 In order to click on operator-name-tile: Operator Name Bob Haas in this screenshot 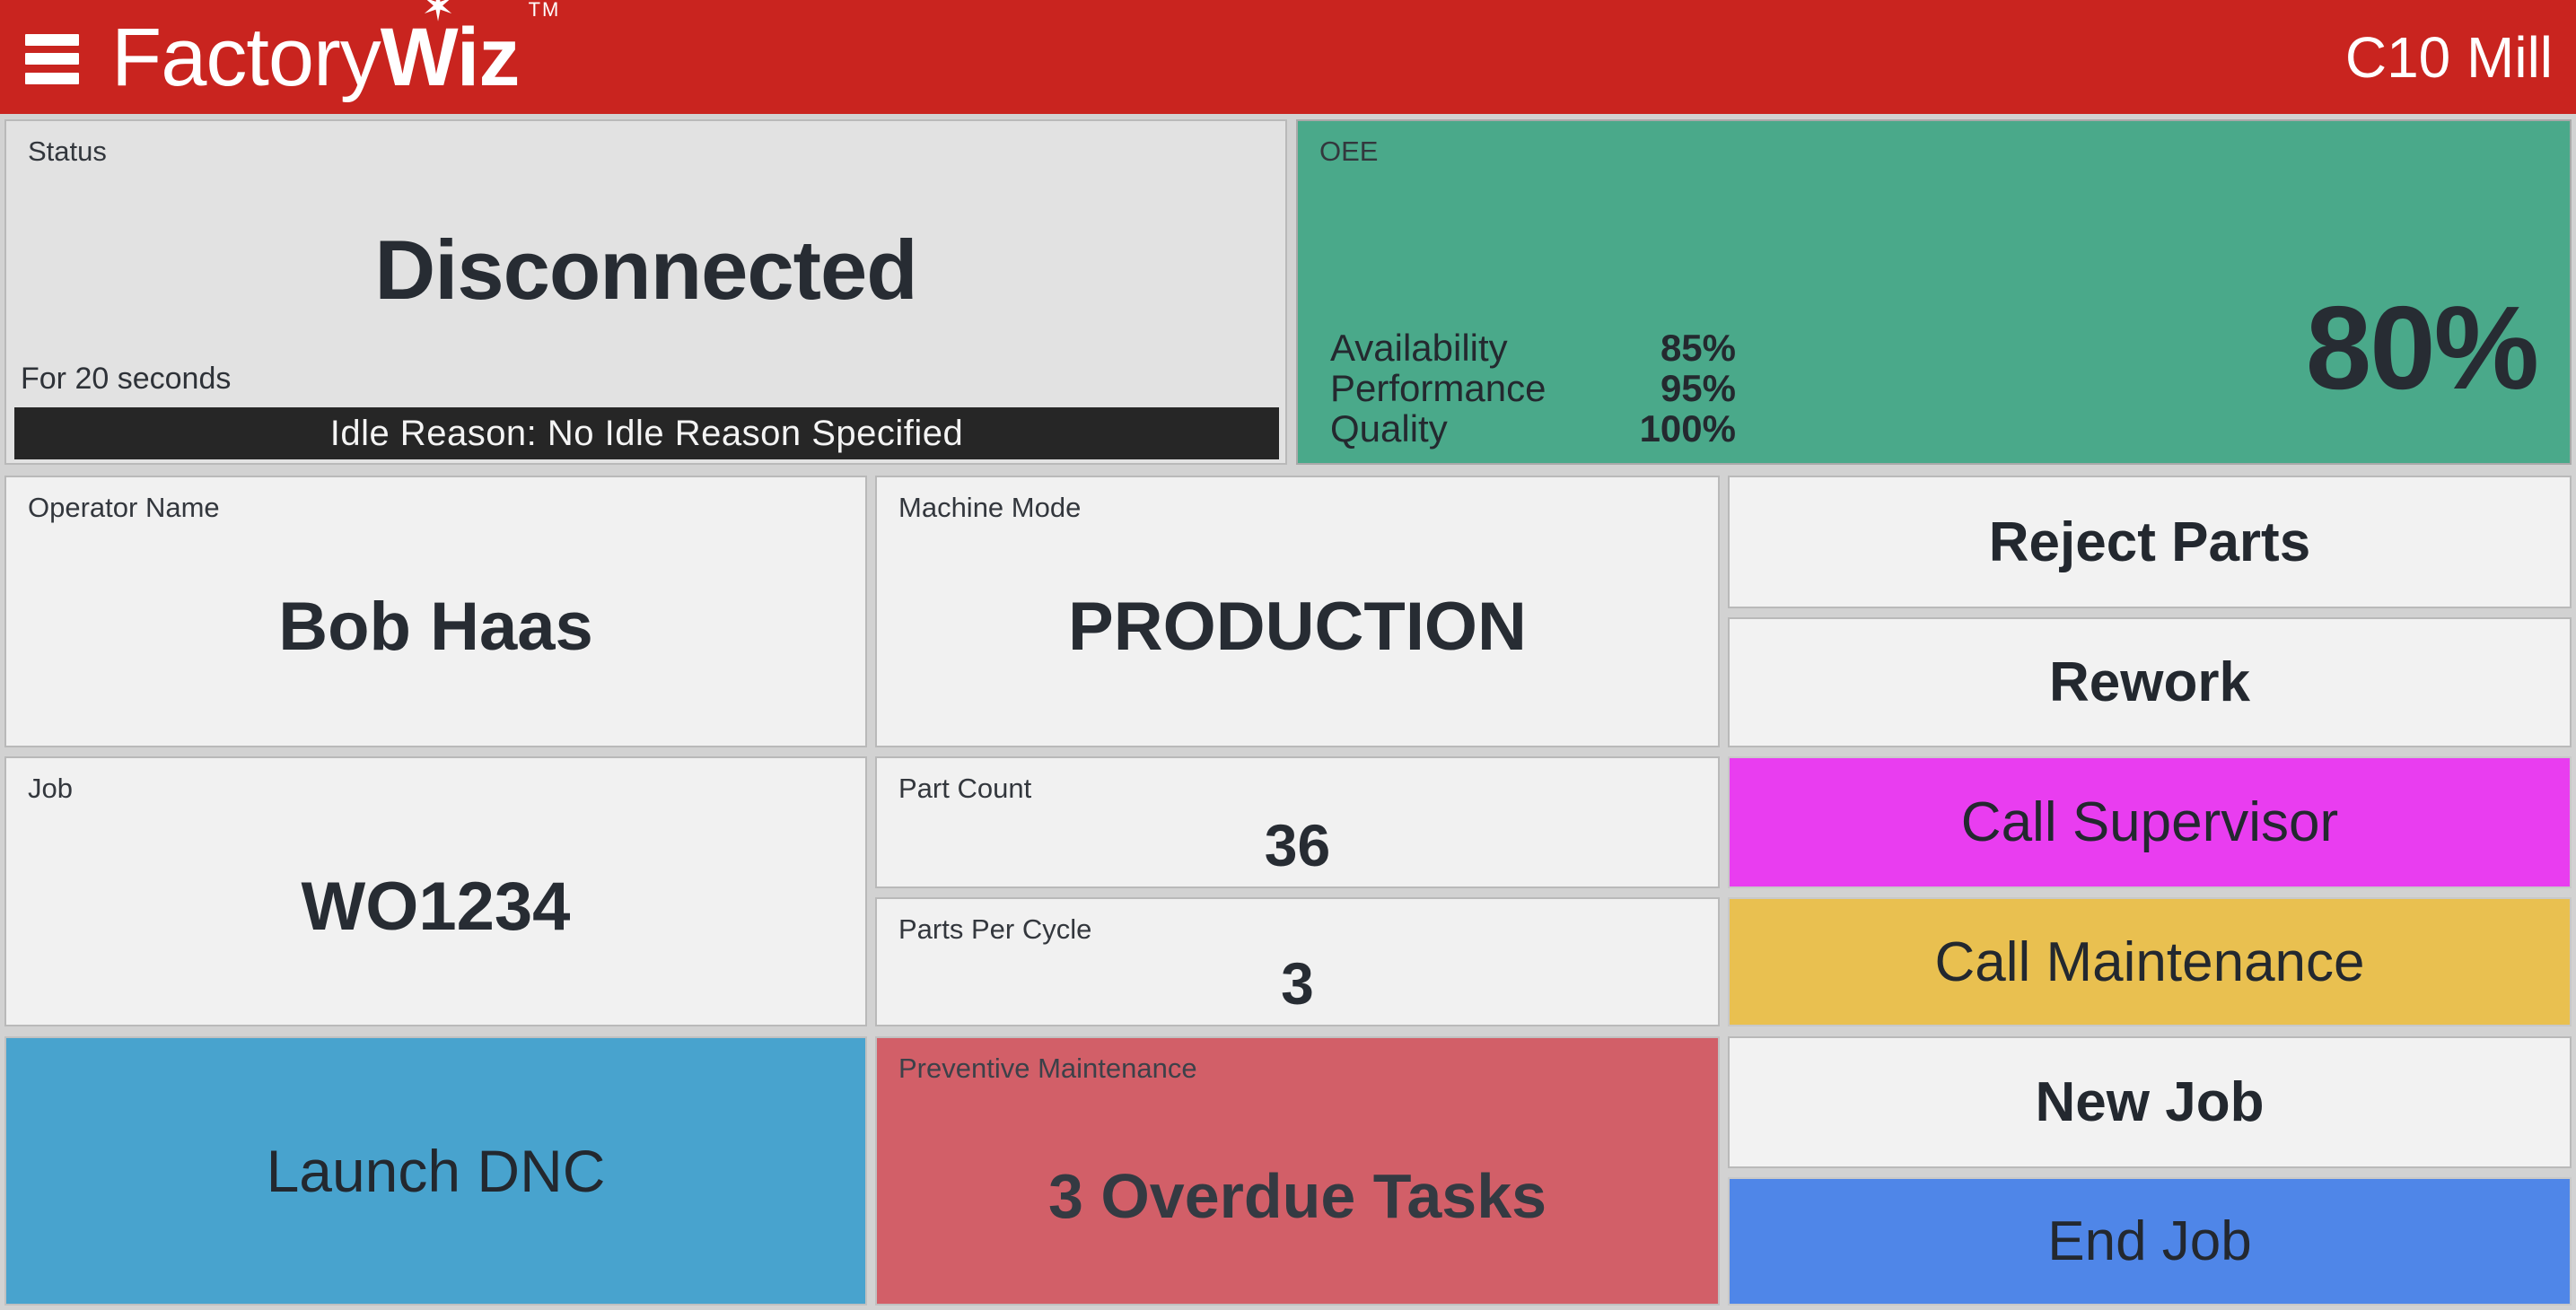, I will do `click(435, 611)`.